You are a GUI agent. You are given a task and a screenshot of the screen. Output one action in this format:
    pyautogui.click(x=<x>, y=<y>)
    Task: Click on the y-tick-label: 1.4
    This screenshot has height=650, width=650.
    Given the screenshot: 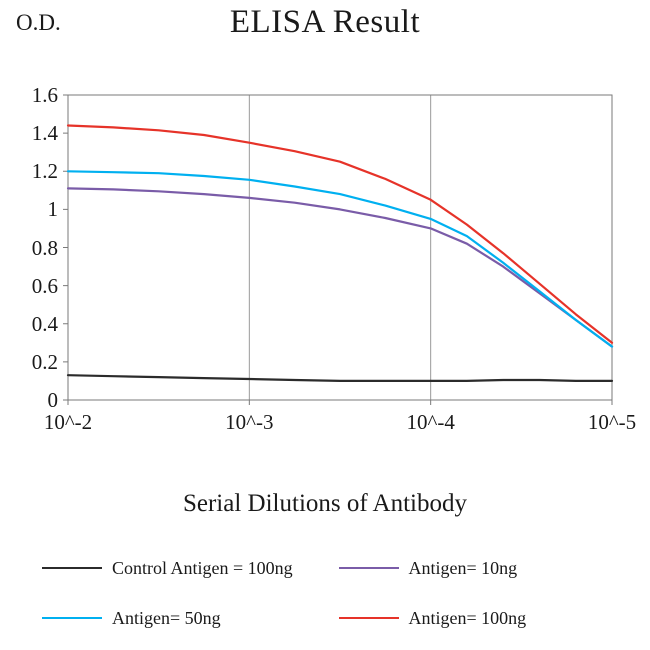 What is the action you would take?
    pyautogui.click(x=44, y=133)
    